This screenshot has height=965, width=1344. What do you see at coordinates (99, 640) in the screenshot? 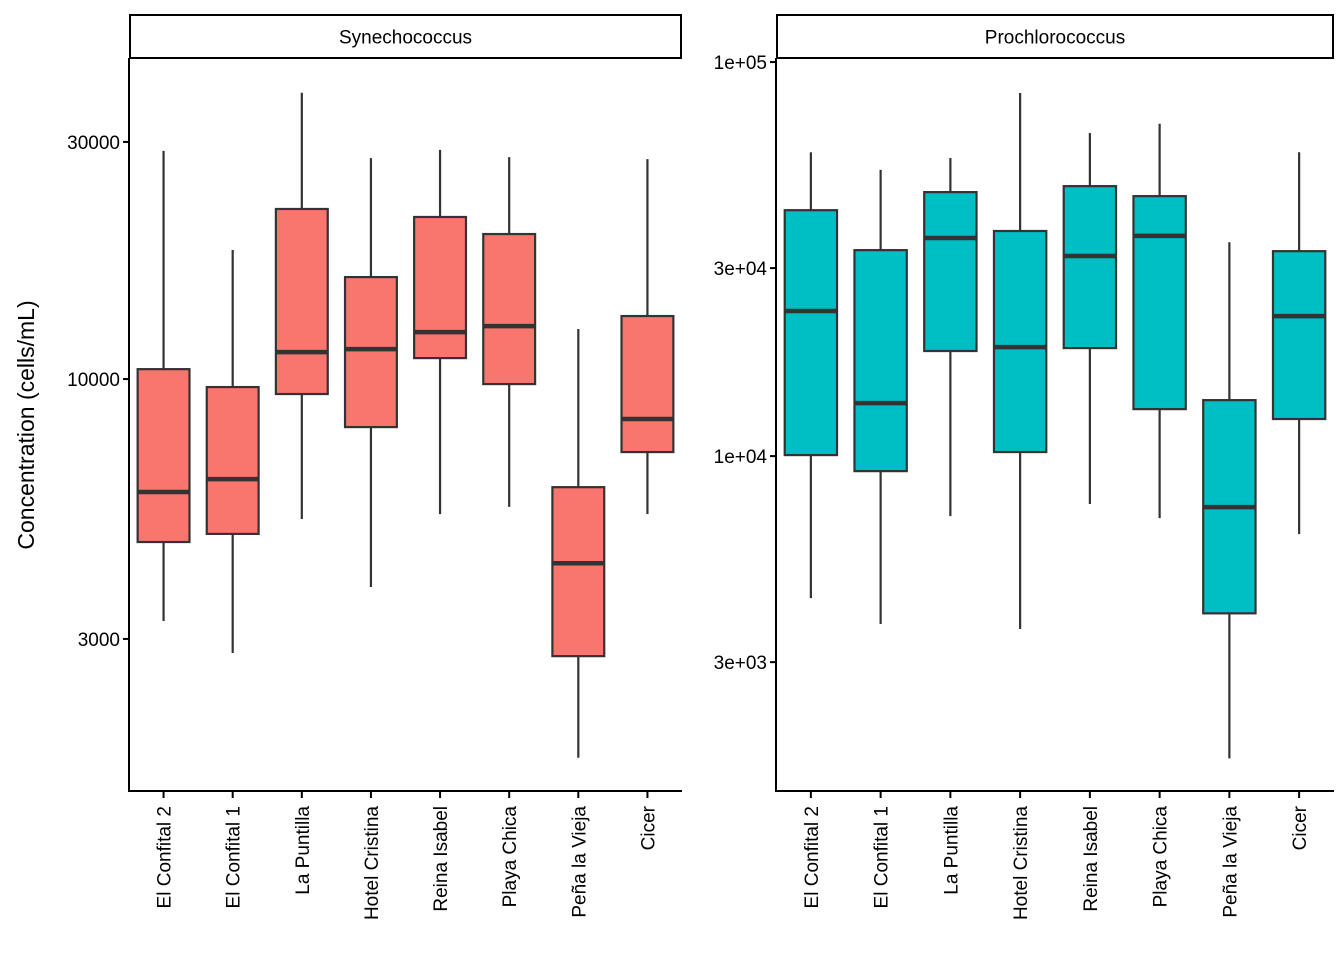
I see `y-tick-label: 3000` at bounding box center [99, 640].